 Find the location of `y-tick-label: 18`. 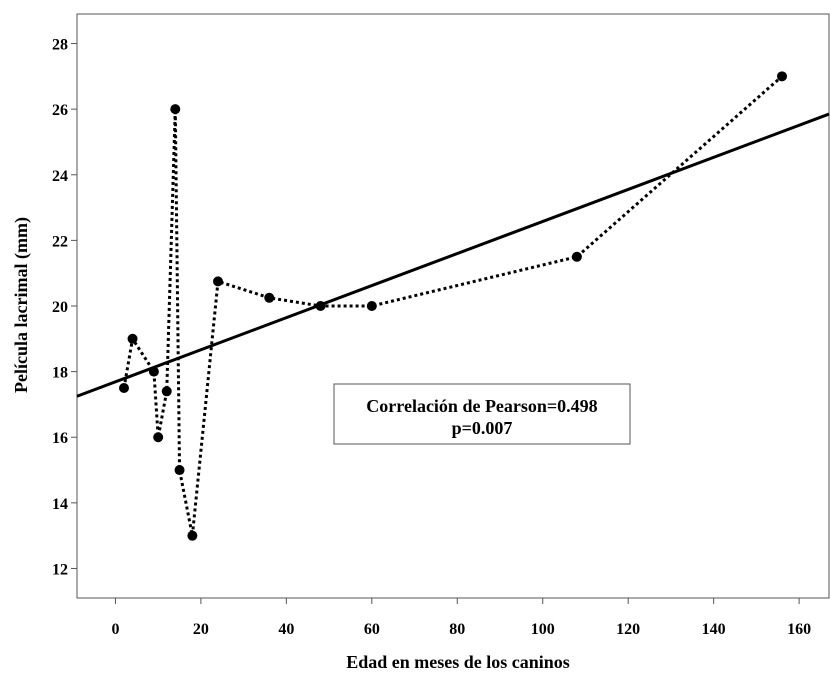

y-tick-label: 18 is located at coordinates (60, 373).